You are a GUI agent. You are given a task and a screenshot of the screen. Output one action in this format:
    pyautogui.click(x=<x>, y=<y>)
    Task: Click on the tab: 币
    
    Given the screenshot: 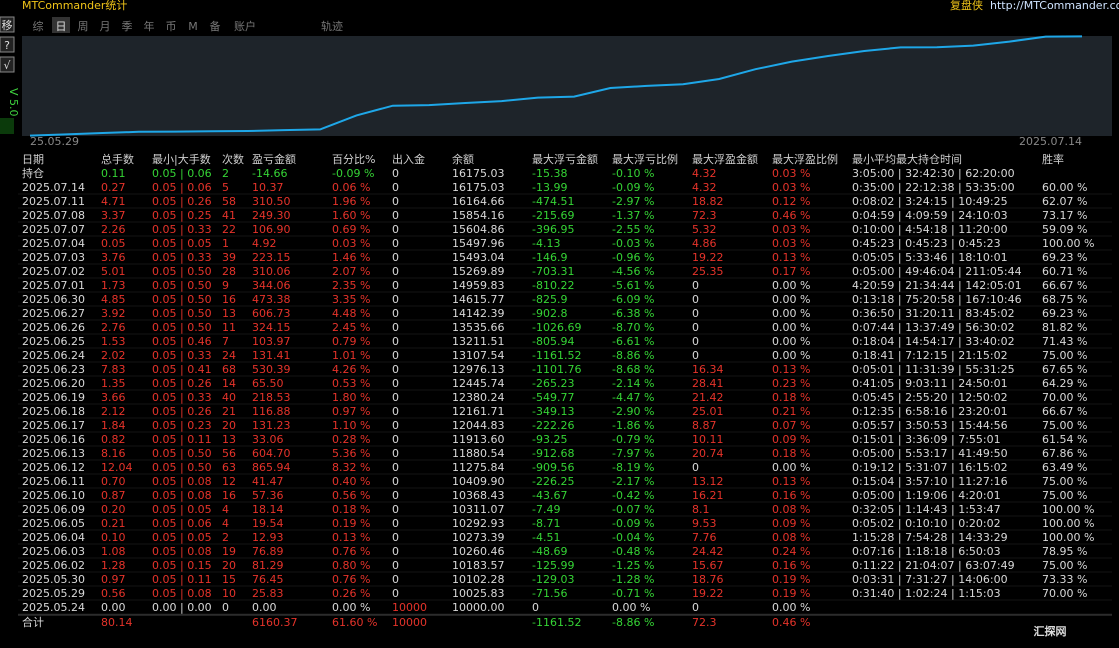 What is the action you would take?
    pyautogui.click(x=171, y=26)
    